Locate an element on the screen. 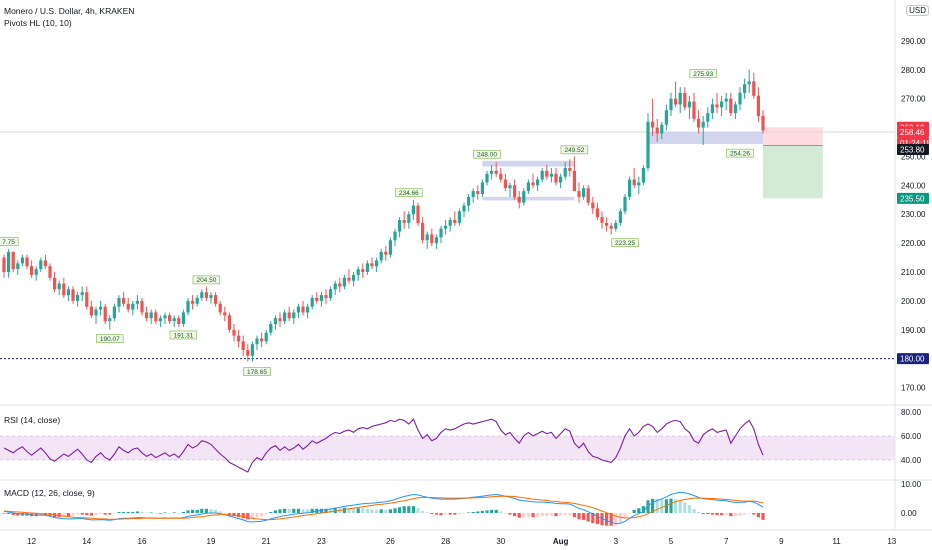 The height and width of the screenshot is (550, 932). pivot-label: 248.00 is located at coordinates (487, 155).